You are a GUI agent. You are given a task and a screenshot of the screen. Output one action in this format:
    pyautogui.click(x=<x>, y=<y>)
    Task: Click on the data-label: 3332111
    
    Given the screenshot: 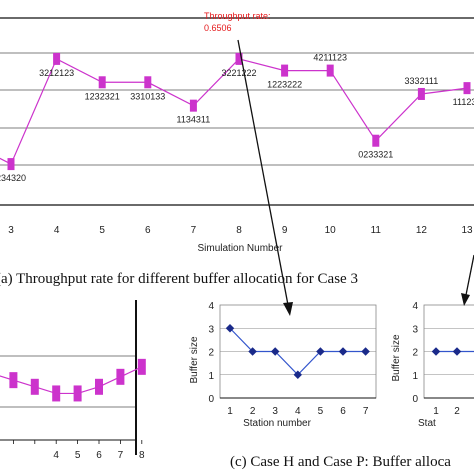 What is the action you would take?
    pyautogui.click(x=422, y=81)
    